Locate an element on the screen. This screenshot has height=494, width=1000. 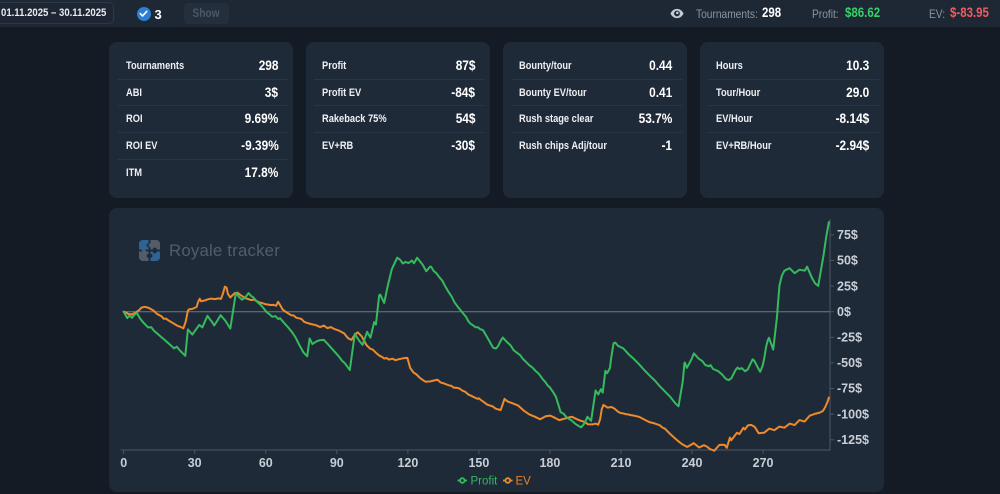
svg-text: 270 is located at coordinates (763, 463).